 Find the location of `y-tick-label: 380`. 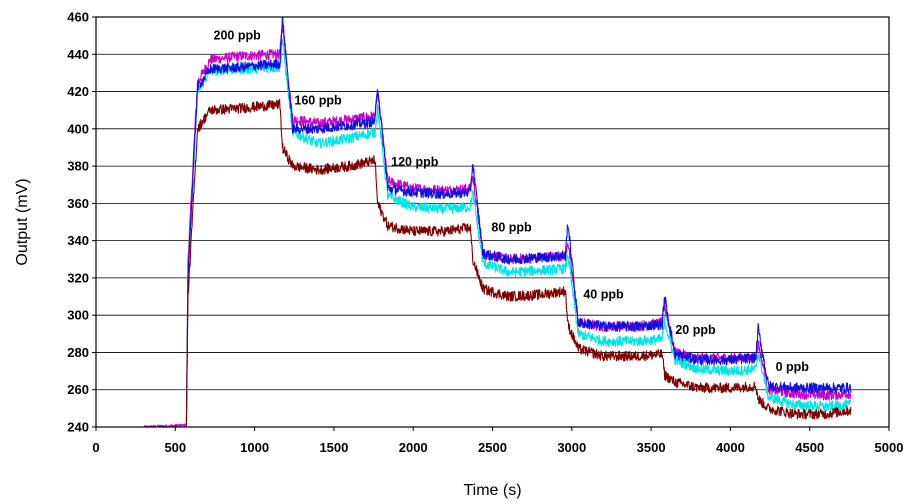

y-tick-label: 380 is located at coordinates (78, 166).